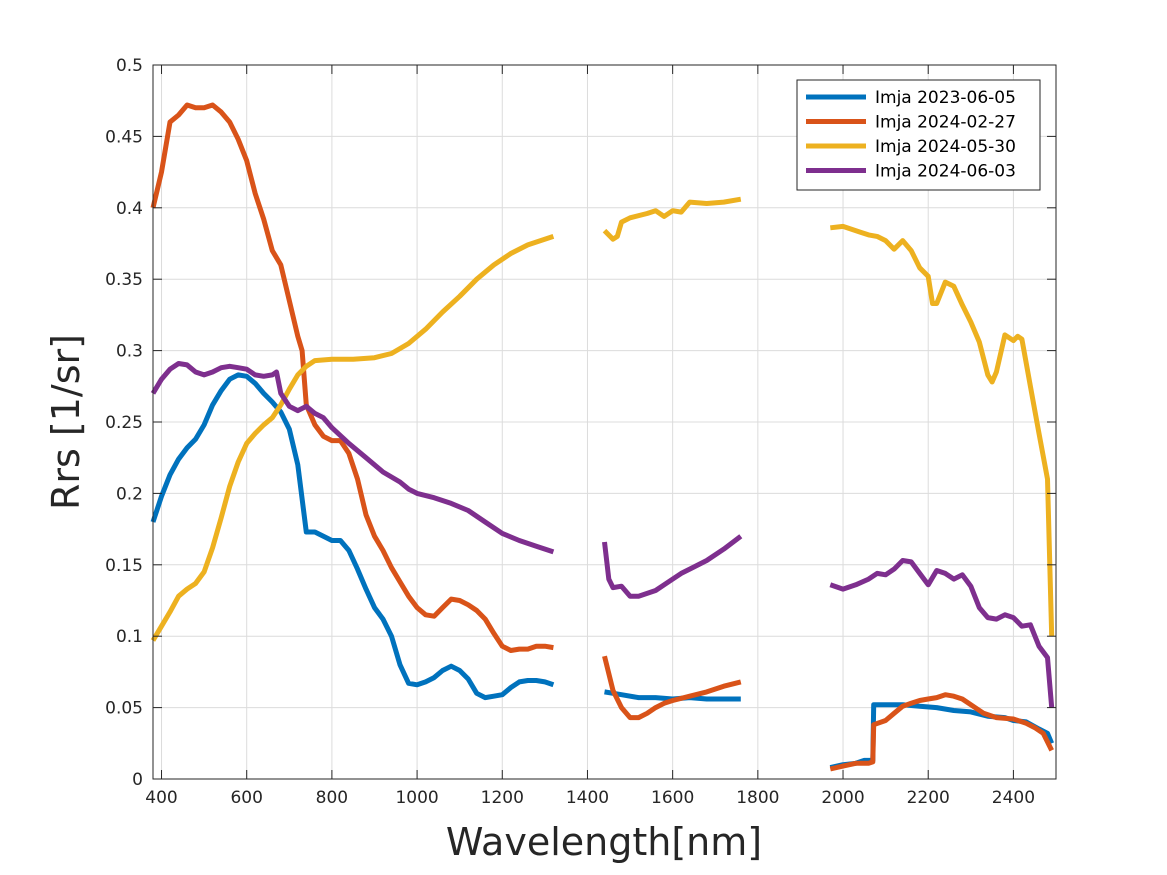 Image resolution: width=1167 pixels, height=875 pixels. I want to click on y-tick-label: 0, so click(137, 780).